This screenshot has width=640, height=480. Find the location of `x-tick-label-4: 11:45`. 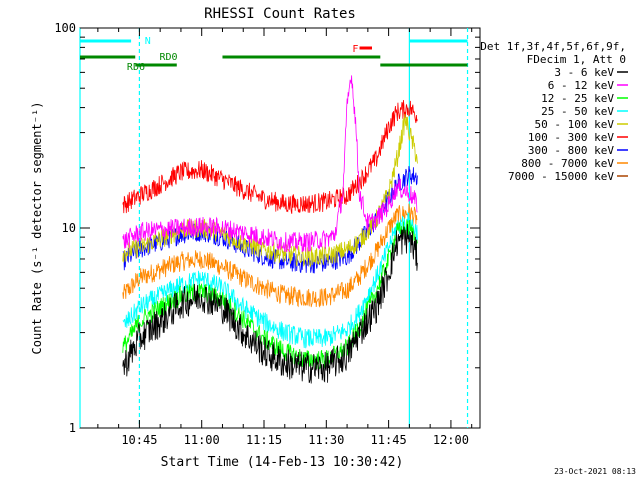

x-tick-label-4: 11:45 is located at coordinates (389, 440).